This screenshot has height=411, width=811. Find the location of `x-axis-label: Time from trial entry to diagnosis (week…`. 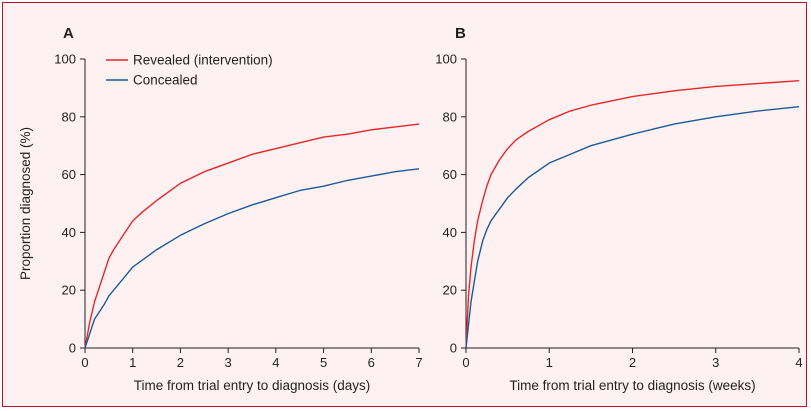

x-axis-label: Time from trial entry to diagnosis (week… is located at coordinates (632, 385).